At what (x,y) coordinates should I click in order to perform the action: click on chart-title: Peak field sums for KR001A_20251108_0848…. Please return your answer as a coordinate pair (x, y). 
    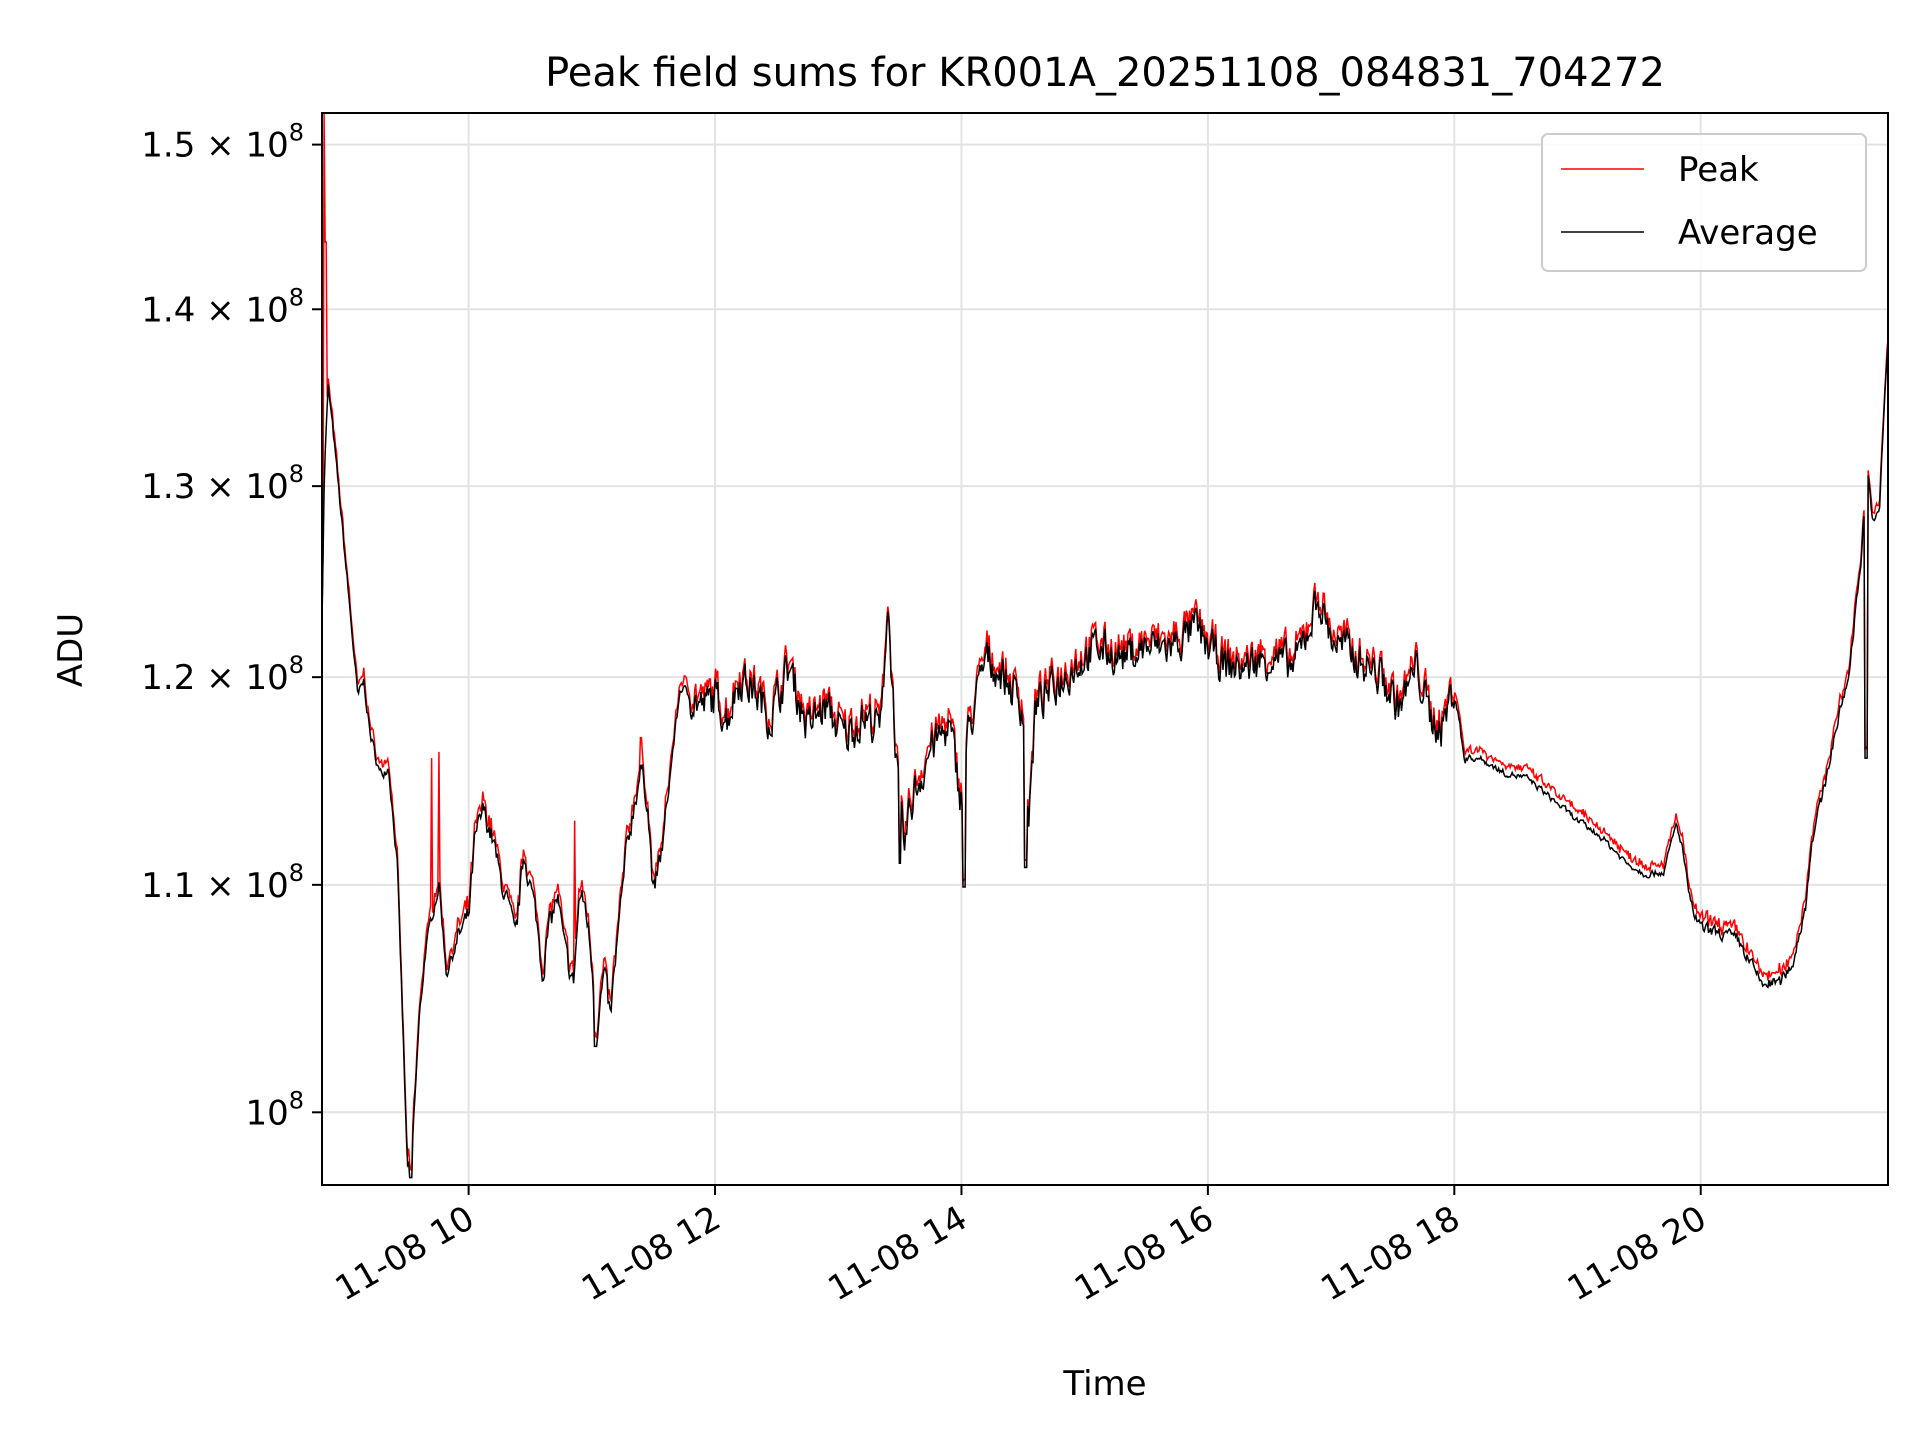
    Looking at the image, I should click on (1105, 73).